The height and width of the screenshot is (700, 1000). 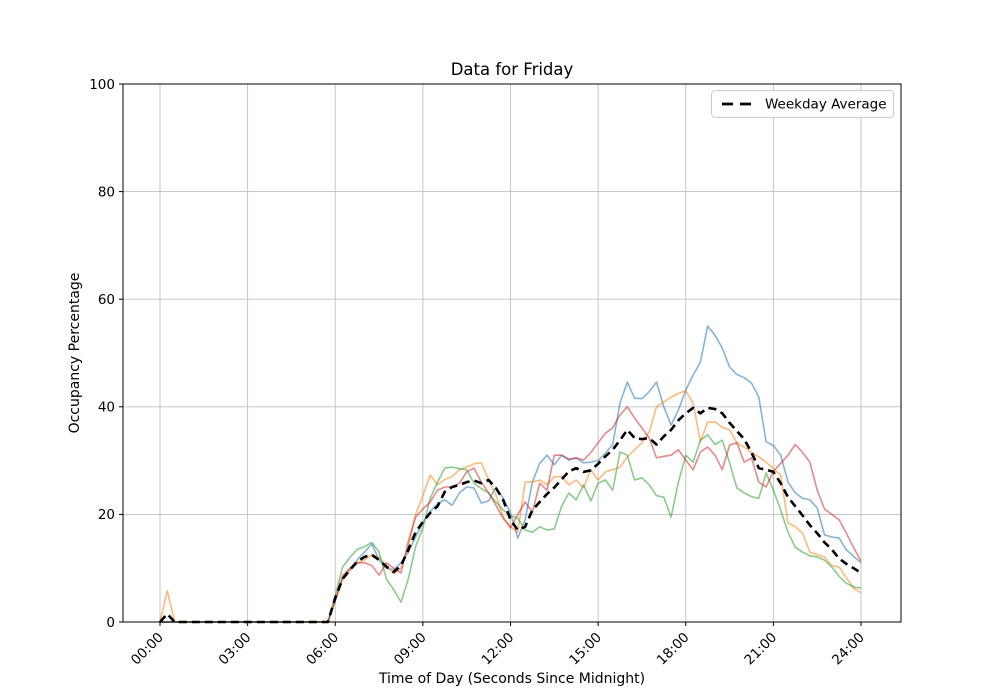 What do you see at coordinates (102, 85) in the screenshot?
I see `y-tick-label: 100` at bounding box center [102, 85].